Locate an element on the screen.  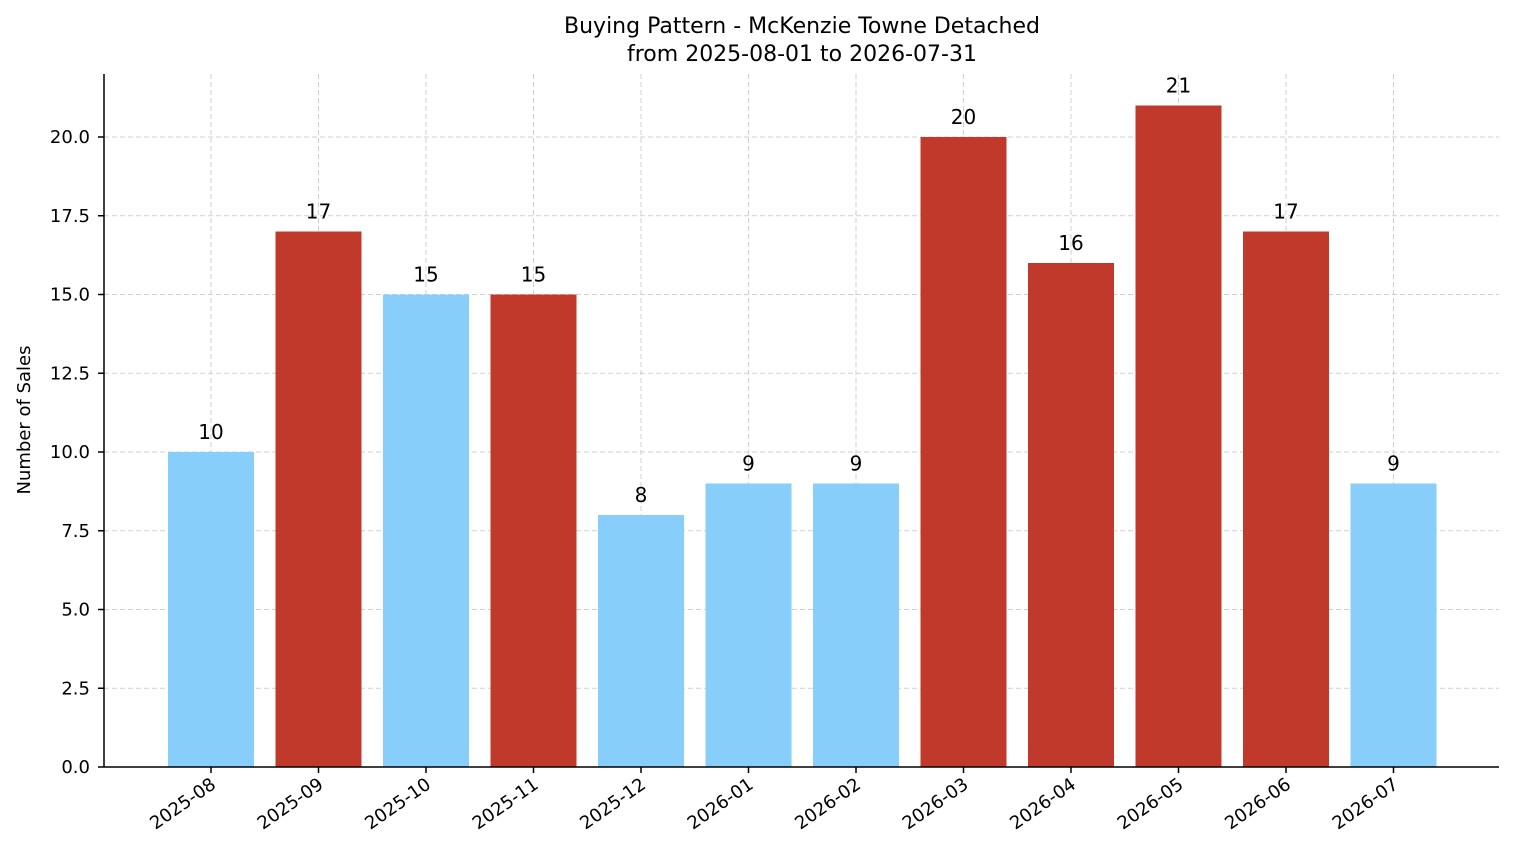
x-tick-label-2026-04: 2026-04 is located at coordinates (1043, 804).